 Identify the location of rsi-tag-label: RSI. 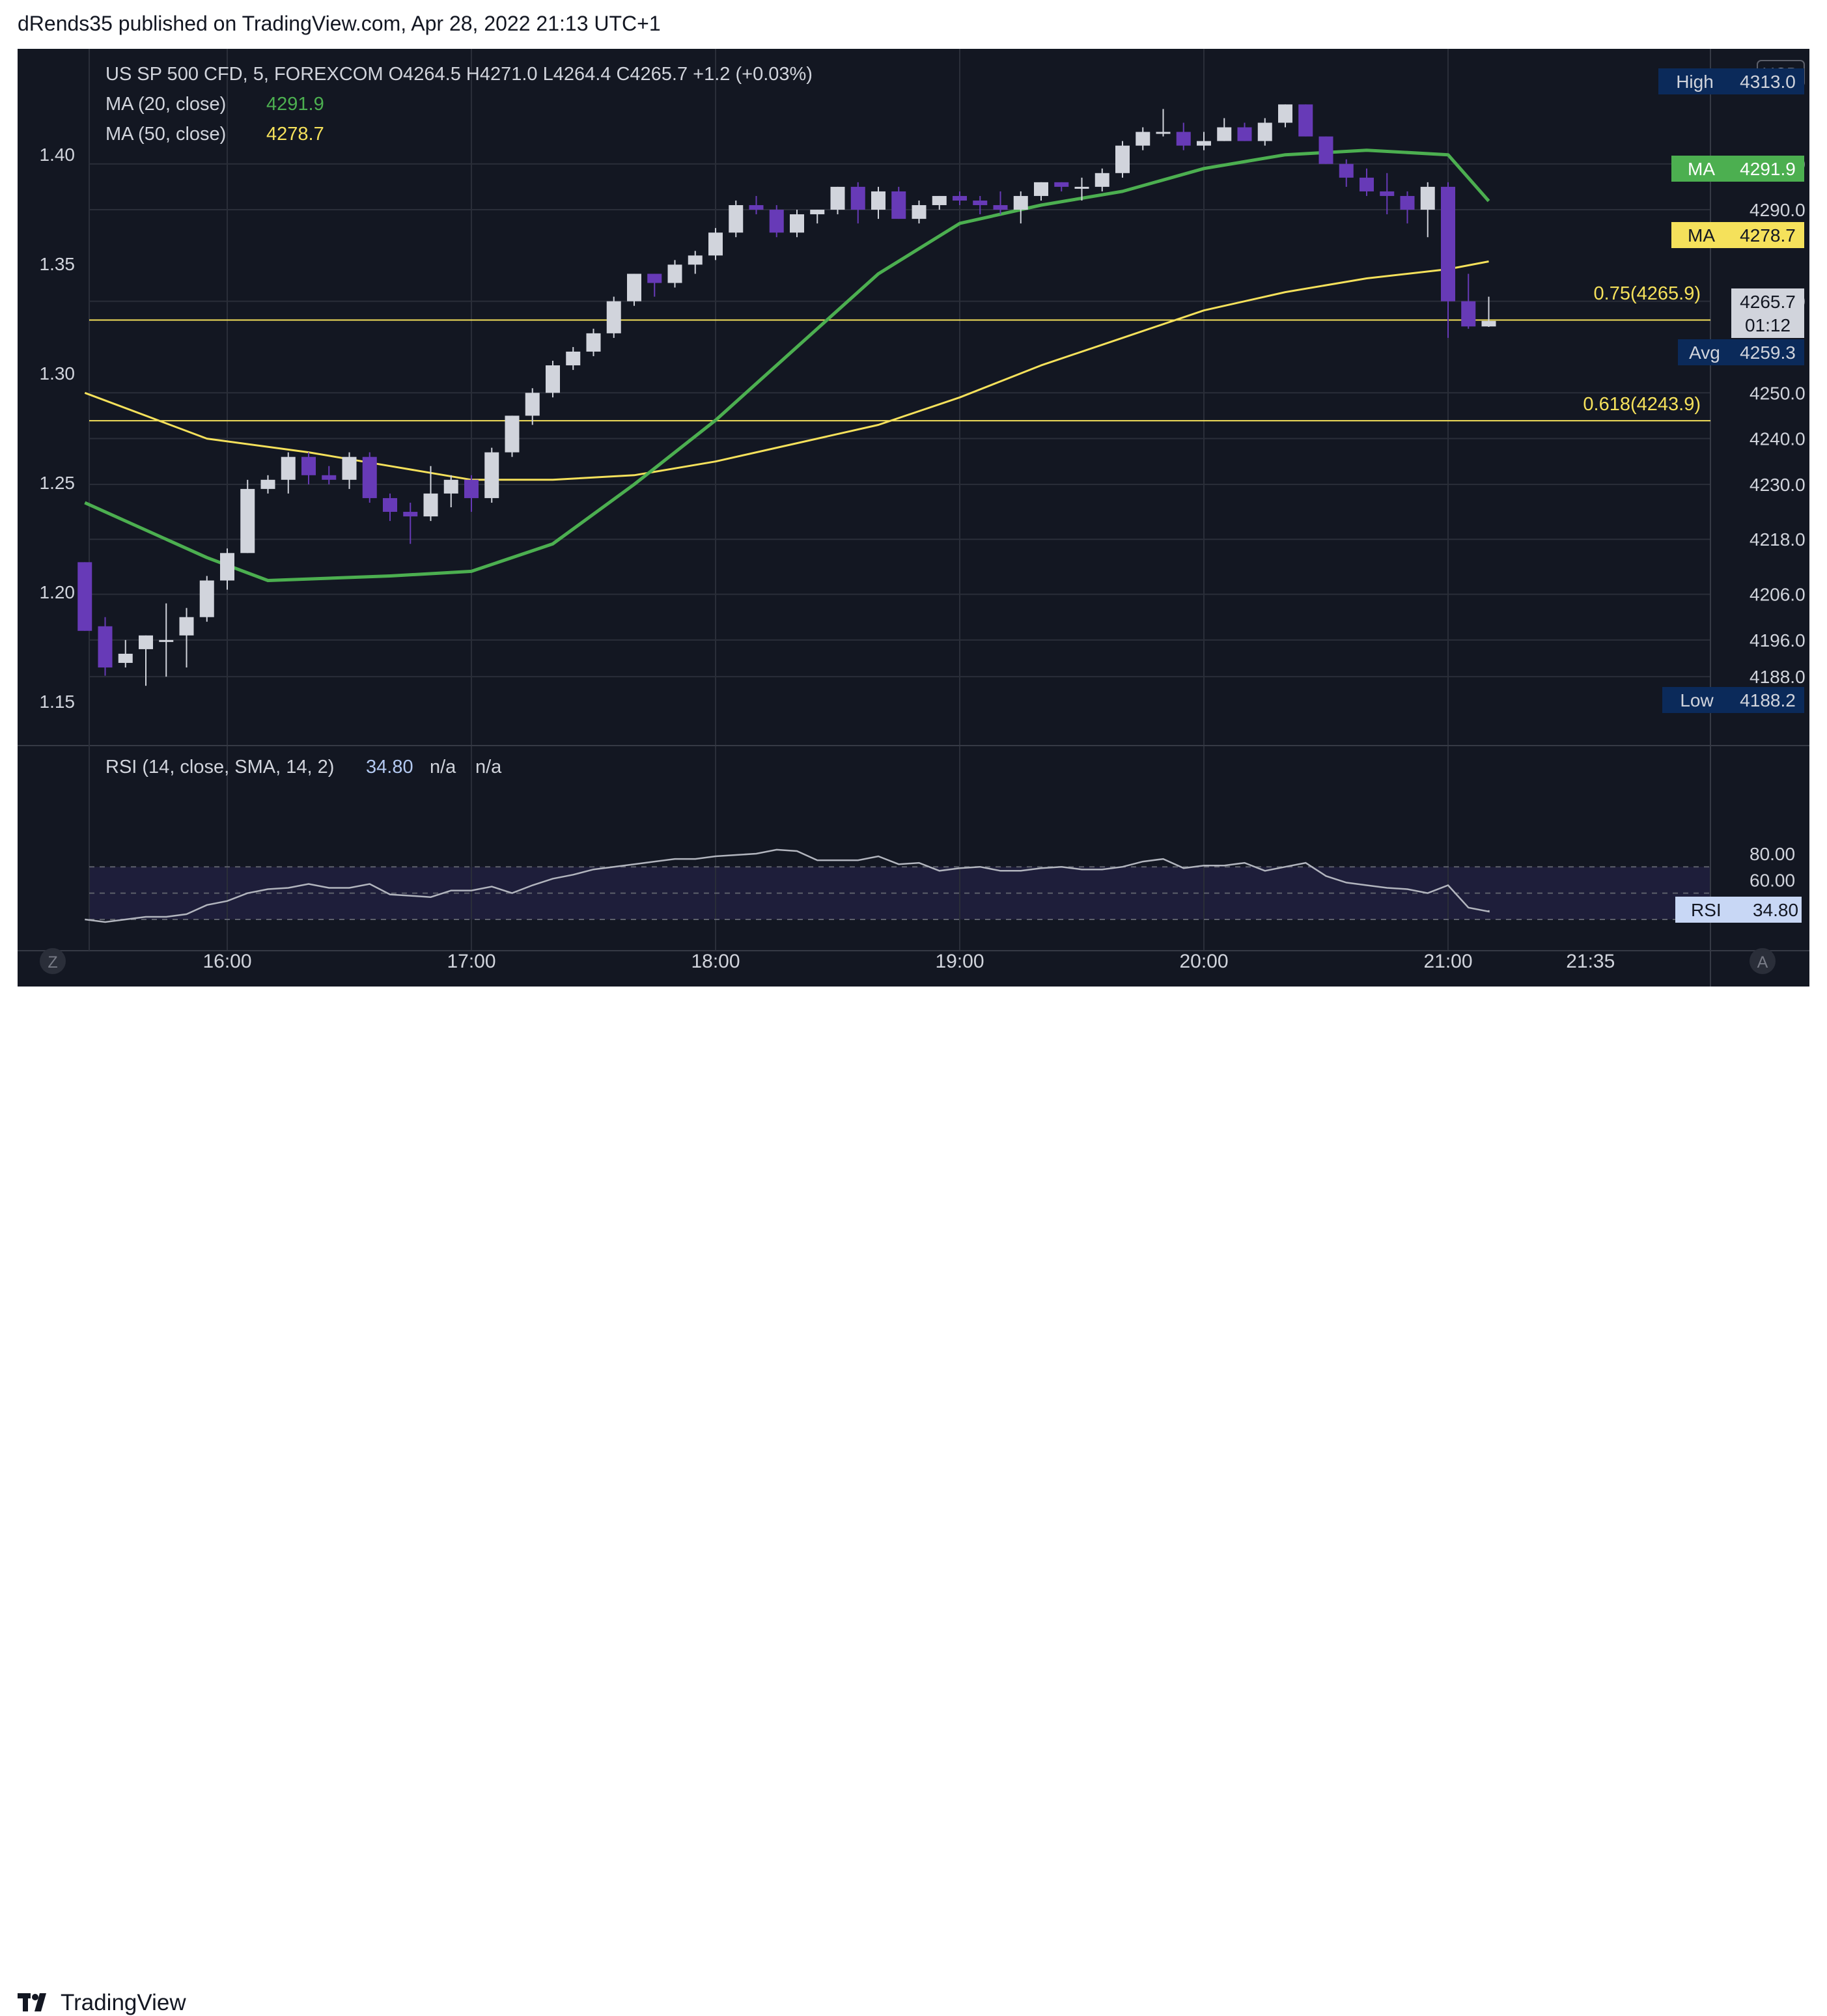
(1707, 910).